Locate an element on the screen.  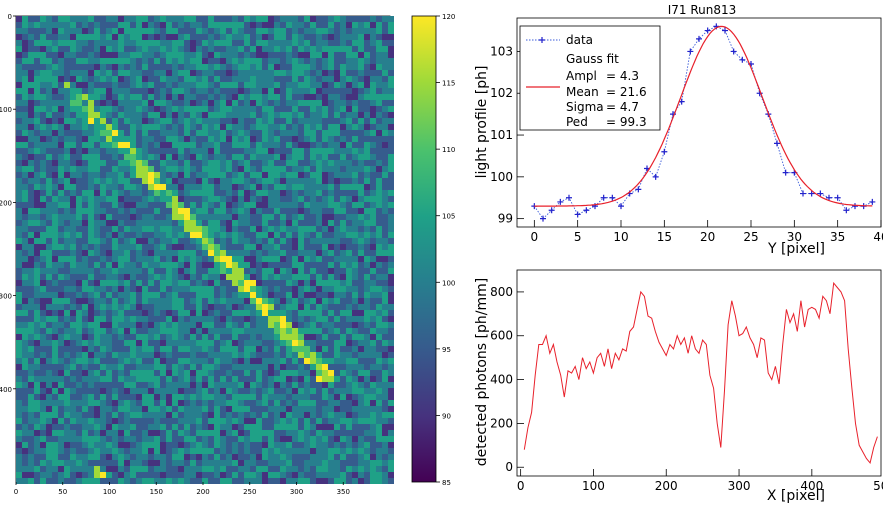
x-tick-label: 20 is located at coordinates (707, 237).